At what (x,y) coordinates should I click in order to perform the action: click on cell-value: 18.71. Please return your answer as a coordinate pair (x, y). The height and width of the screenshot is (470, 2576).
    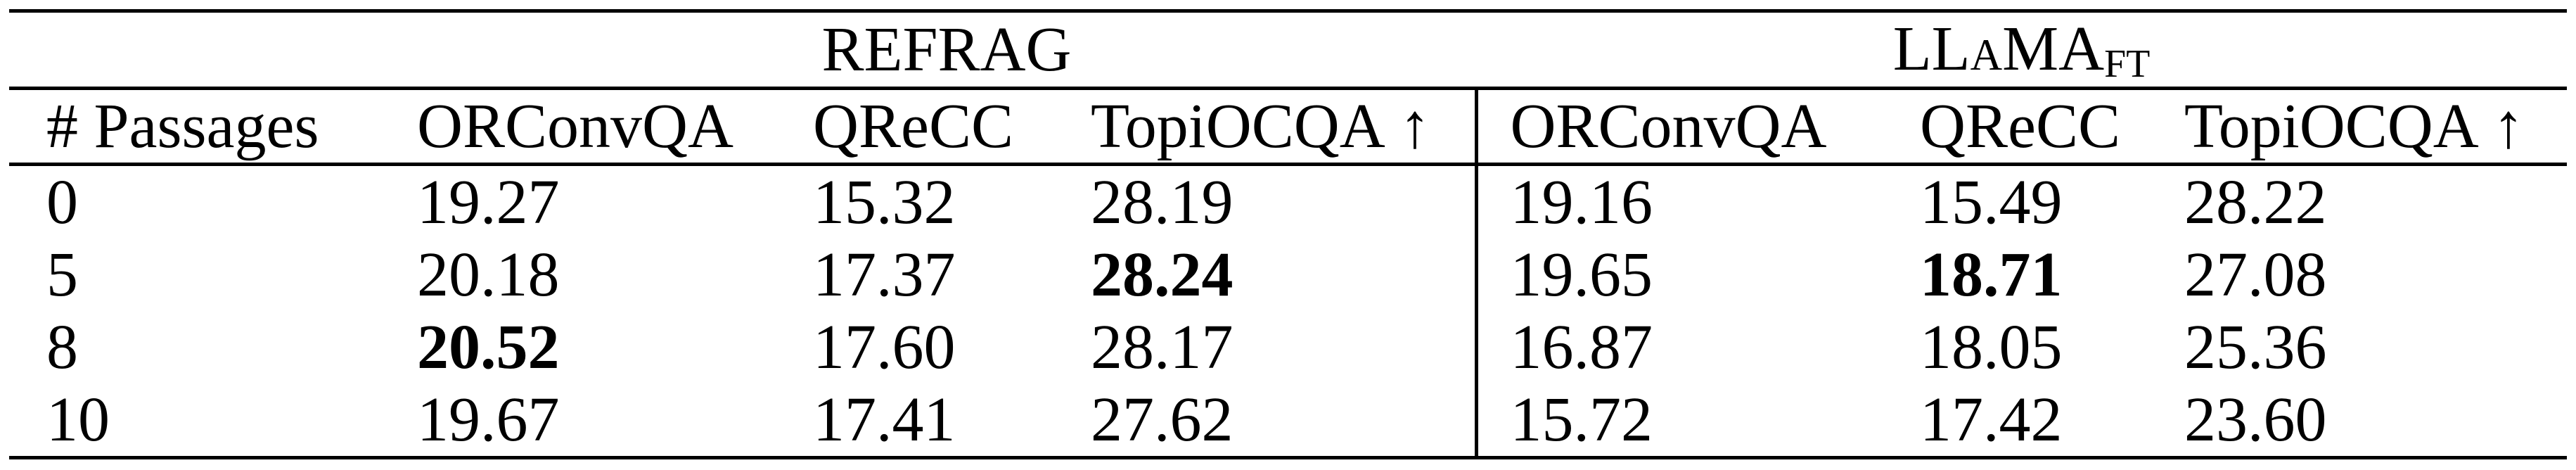
    Looking at the image, I should click on (1992, 275).